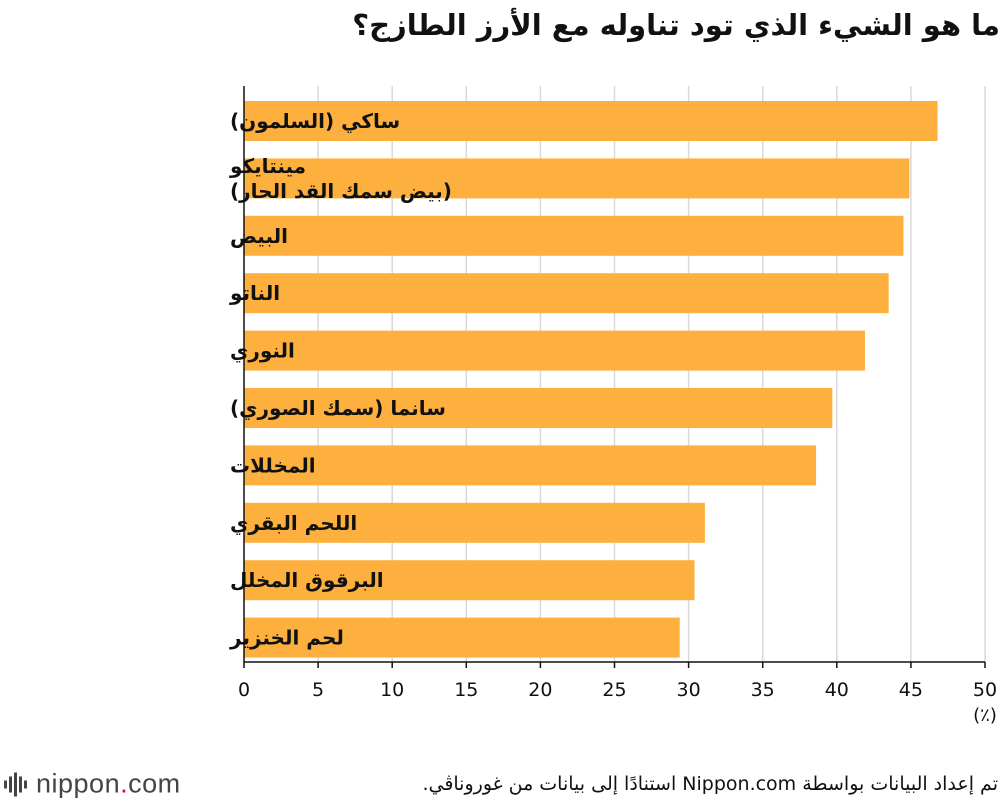 The height and width of the screenshot is (800, 1000). I want to click on category-label: اللحم البقري, so click(293, 523).